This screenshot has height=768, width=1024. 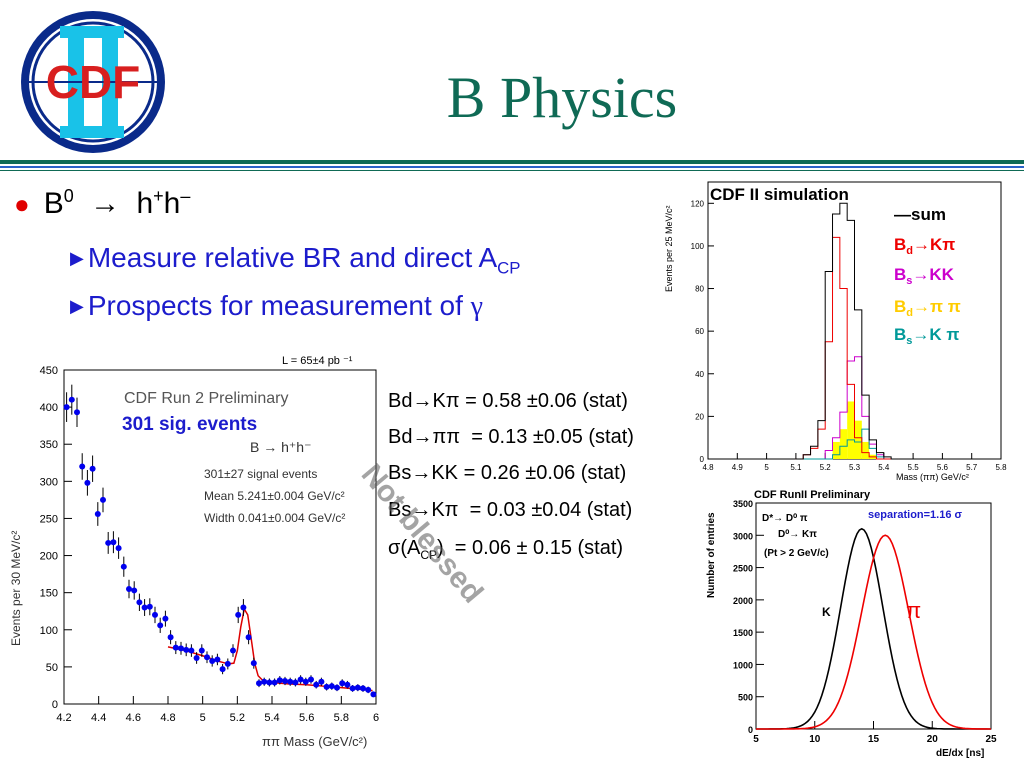 I want to click on chart3-x-tick-label: 15, so click(x=874, y=739).